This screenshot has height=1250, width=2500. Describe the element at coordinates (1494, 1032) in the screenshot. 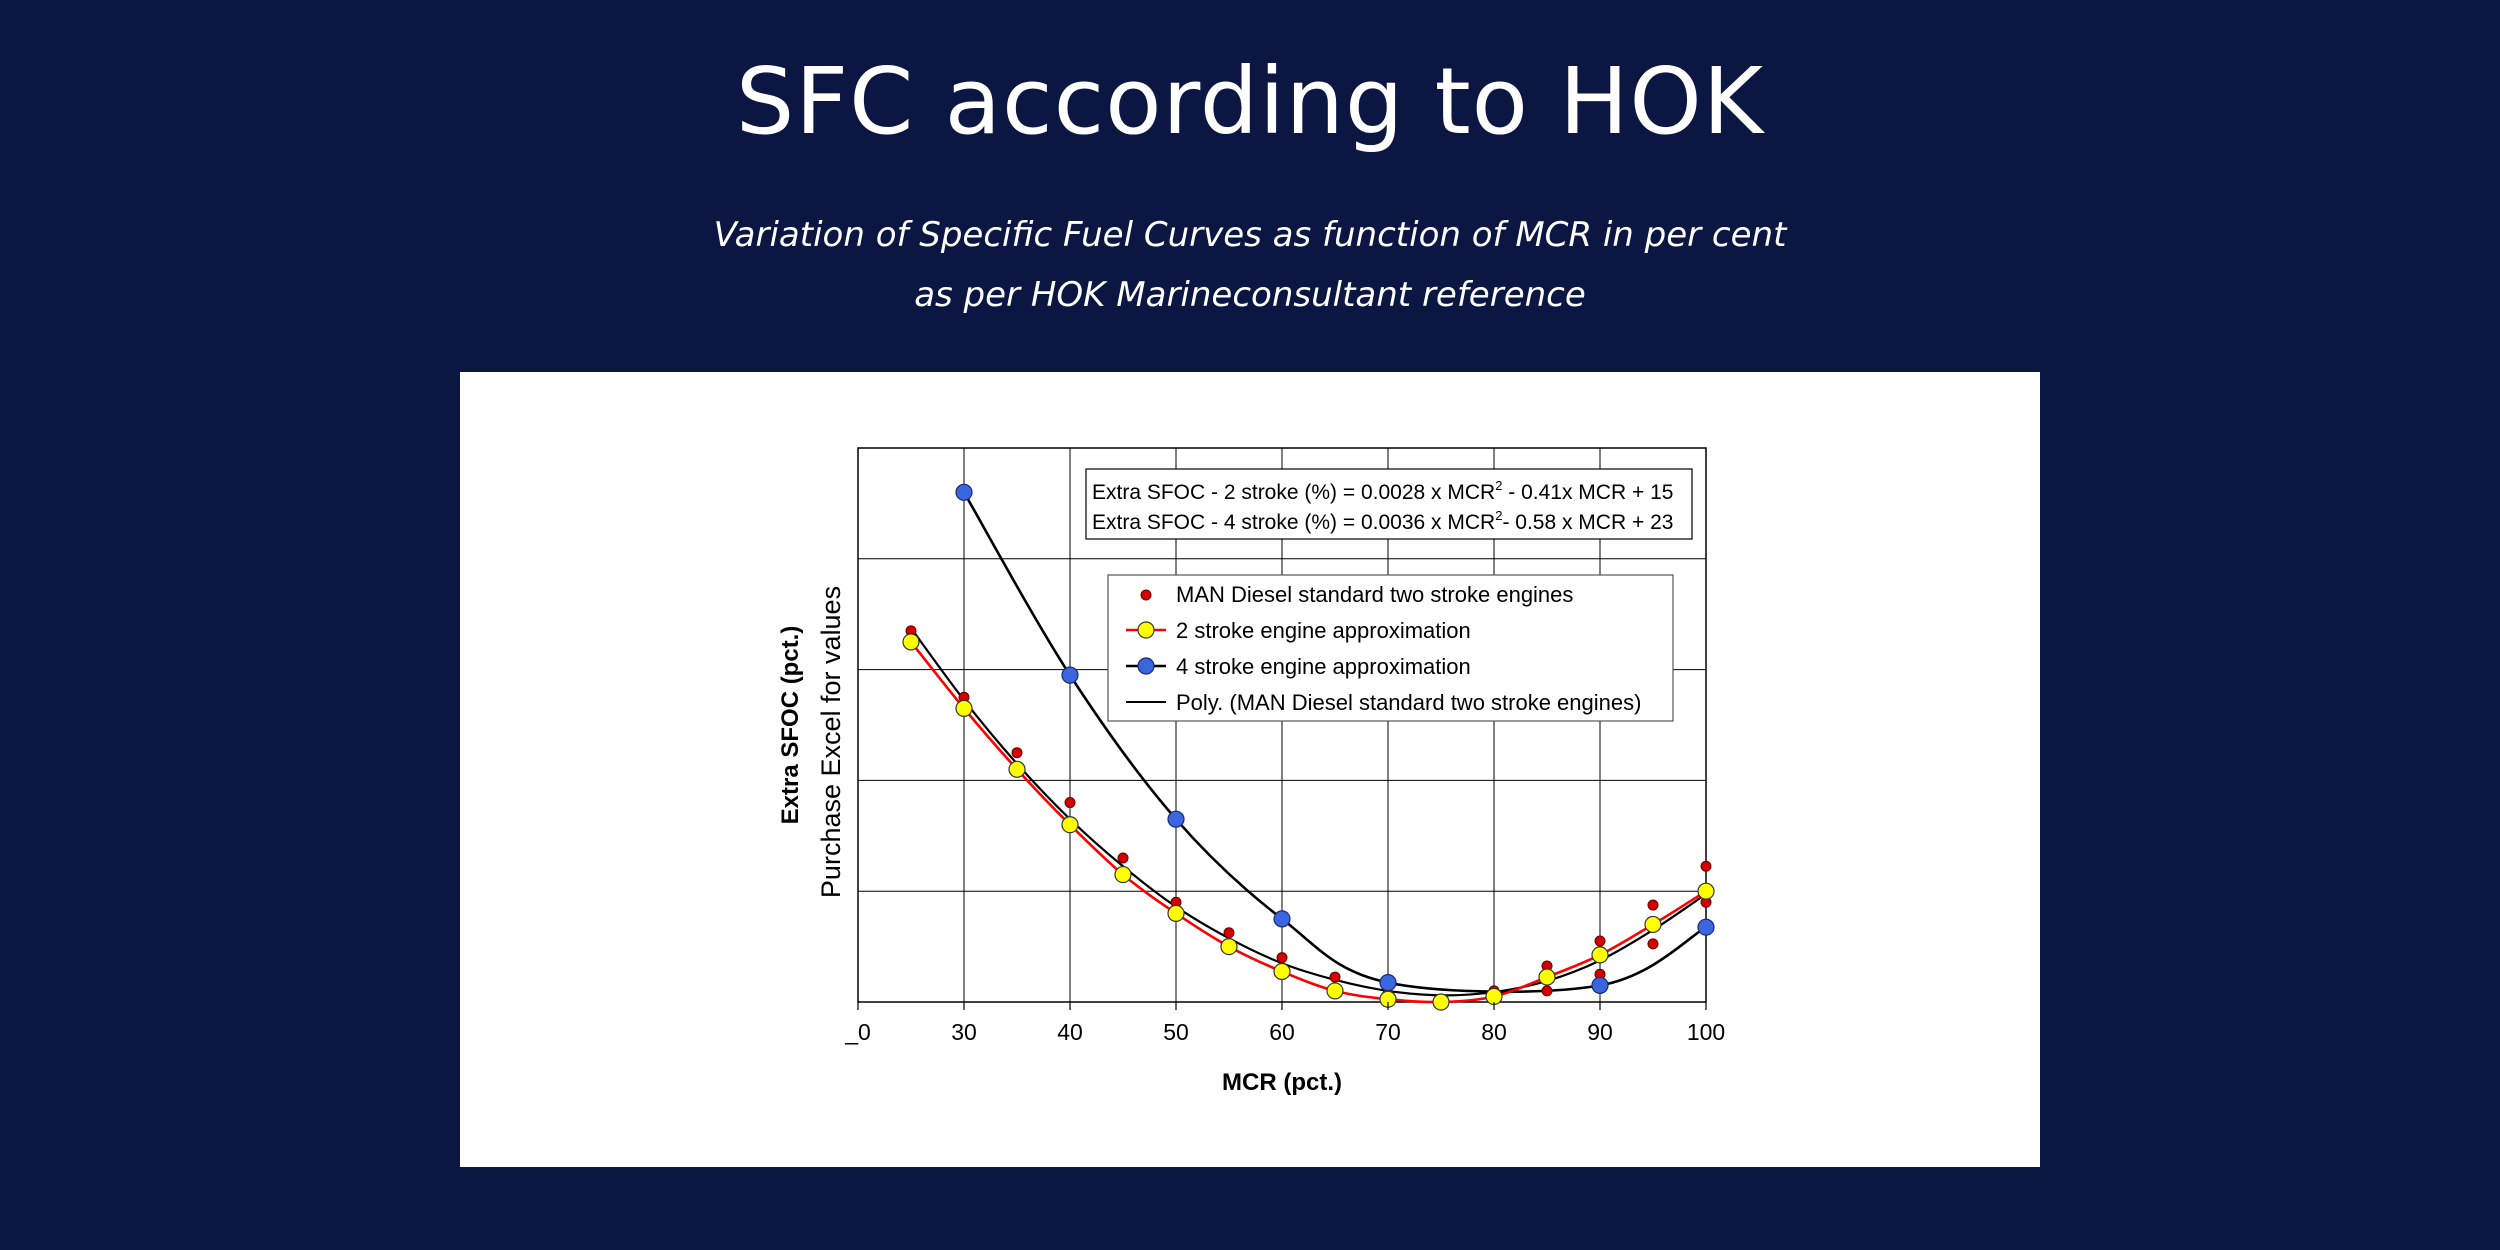

I see `x-tick-label: 80` at that location.